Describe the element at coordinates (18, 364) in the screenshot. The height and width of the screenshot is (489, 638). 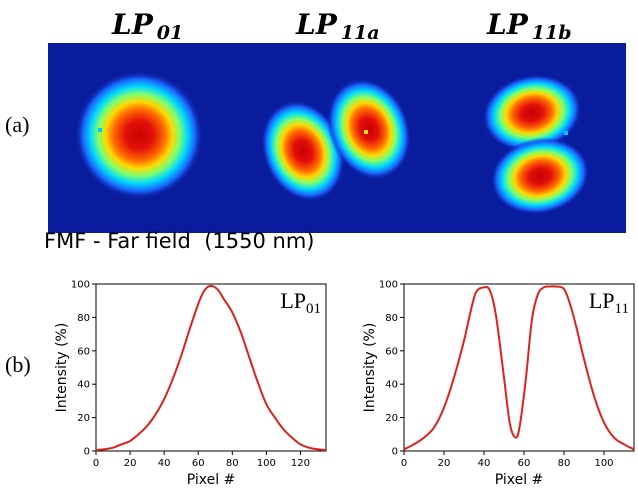
I see `panel-b-label: (b)` at that location.